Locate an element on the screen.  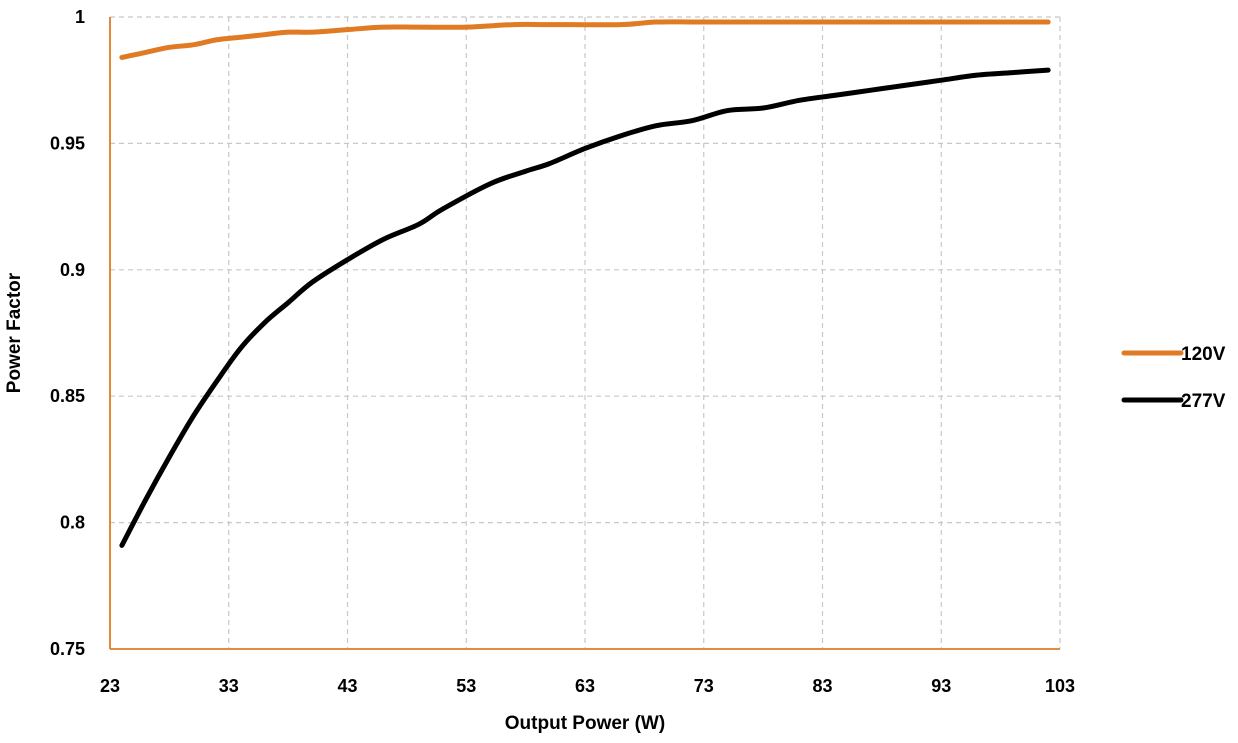
x-tick-label: 43 is located at coordinates (347, 686).